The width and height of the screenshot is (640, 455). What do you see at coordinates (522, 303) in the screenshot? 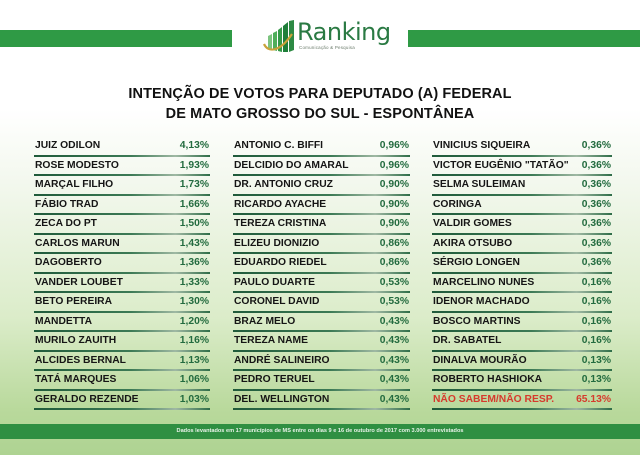
I see `candidate-row: IDENOR MACHADO 0,16%` at bounding box center [522, 303].